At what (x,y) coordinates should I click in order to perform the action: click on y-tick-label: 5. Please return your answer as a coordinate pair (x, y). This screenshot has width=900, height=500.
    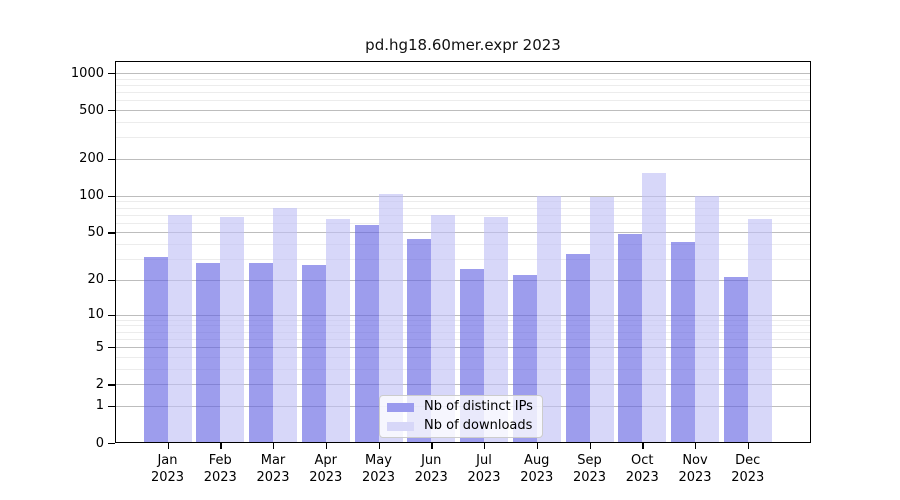
    Looking at the image, I should click on (99, 347).